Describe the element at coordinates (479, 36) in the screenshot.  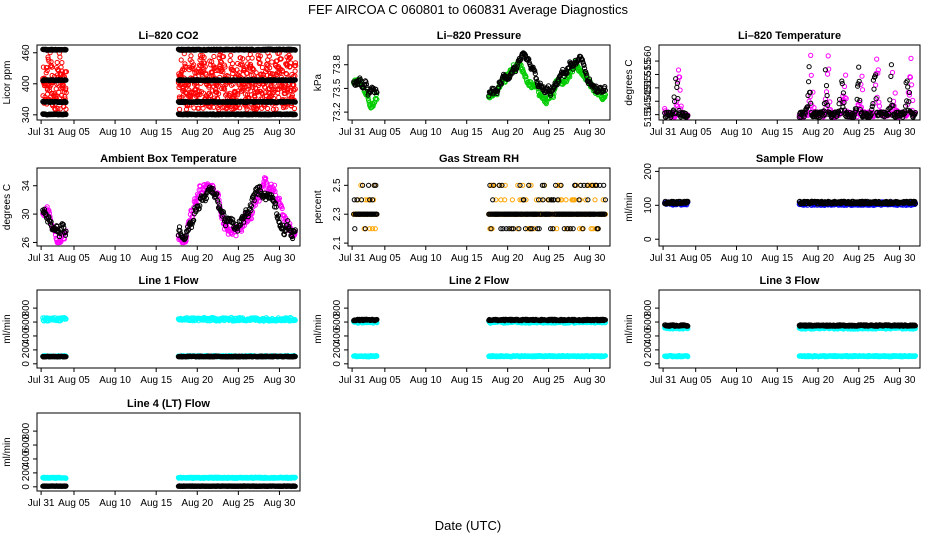
I see `panel-title: Li–820 Pressure` at that location.